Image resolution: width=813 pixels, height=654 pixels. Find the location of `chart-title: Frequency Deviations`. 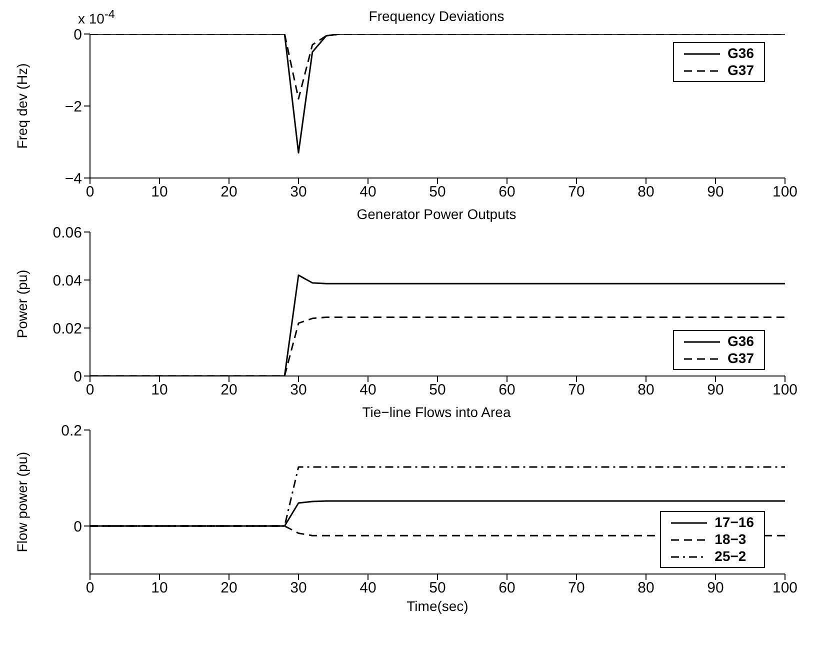

chart-title: Frequency Deviations is located at coordinates (436, 16).